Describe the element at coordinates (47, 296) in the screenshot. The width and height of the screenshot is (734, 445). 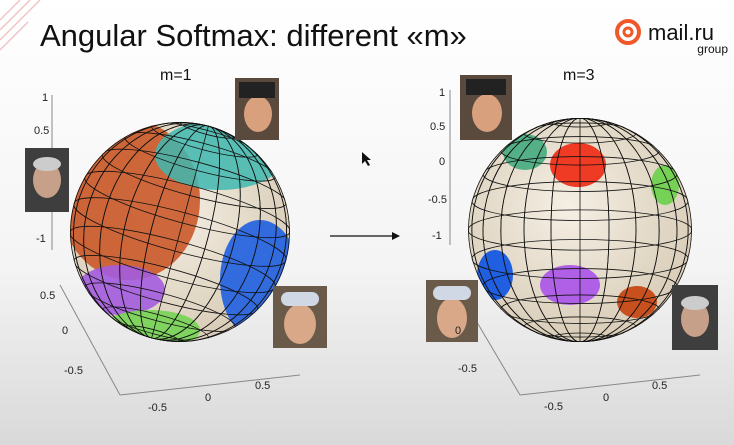
I see `y-tick-label: 0.5` at that location.